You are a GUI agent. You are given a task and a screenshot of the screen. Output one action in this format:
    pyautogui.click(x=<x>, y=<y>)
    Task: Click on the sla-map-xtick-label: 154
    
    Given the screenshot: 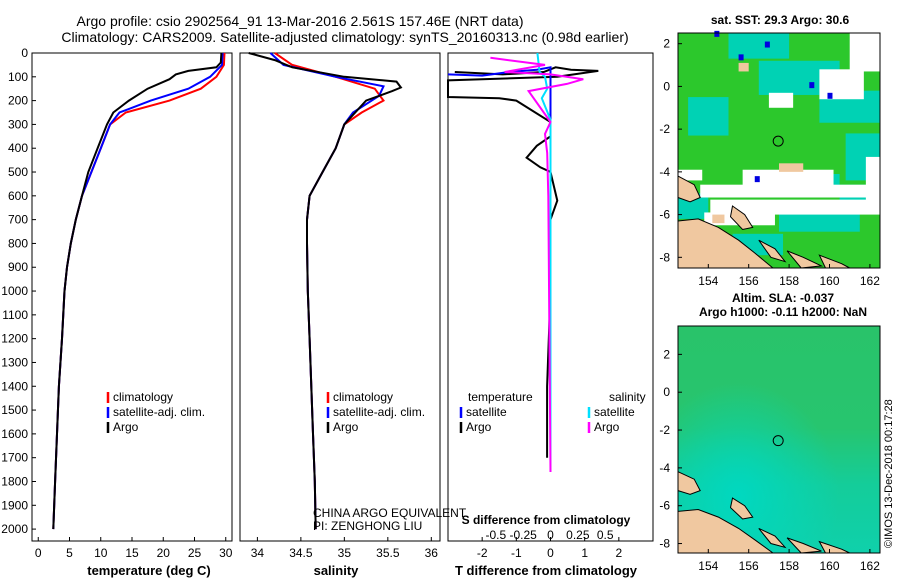 What is the action you would take?
    pyautogui.click(x=708, y=566)
    